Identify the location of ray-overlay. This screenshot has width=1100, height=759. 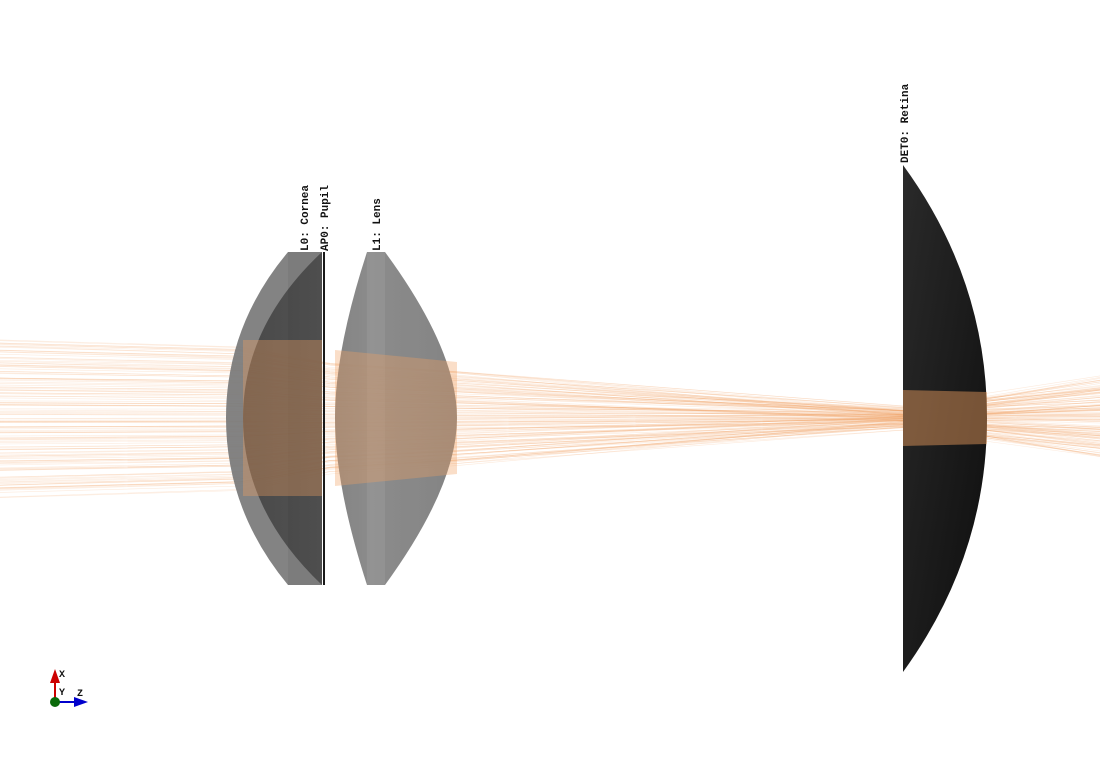
(615, 418).